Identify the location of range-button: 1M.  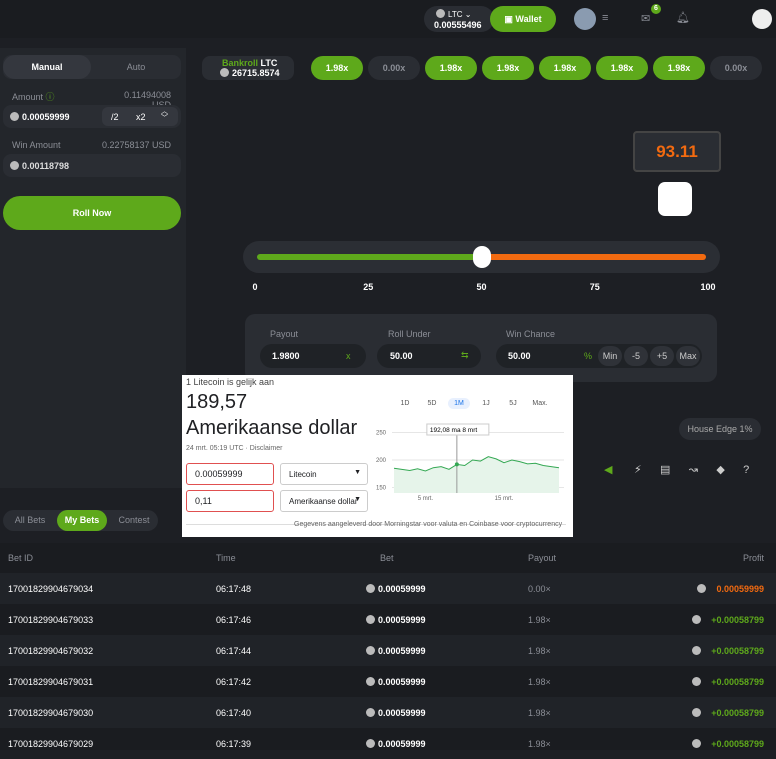
(459, 403).